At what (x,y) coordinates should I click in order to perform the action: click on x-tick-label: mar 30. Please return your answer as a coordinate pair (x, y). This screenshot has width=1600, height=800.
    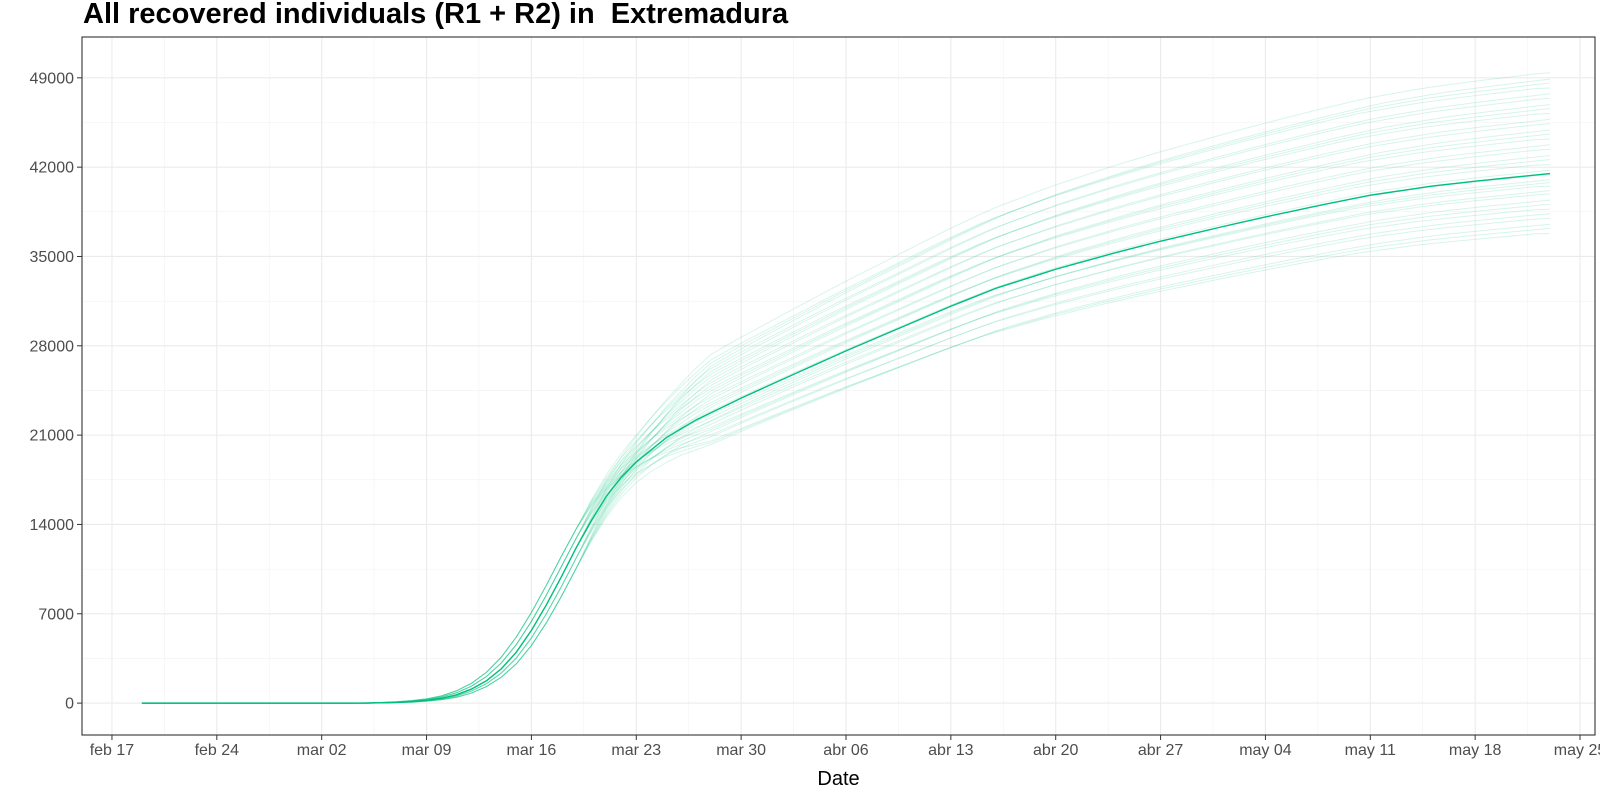
    Looking at the image, I should click on (741, 750).